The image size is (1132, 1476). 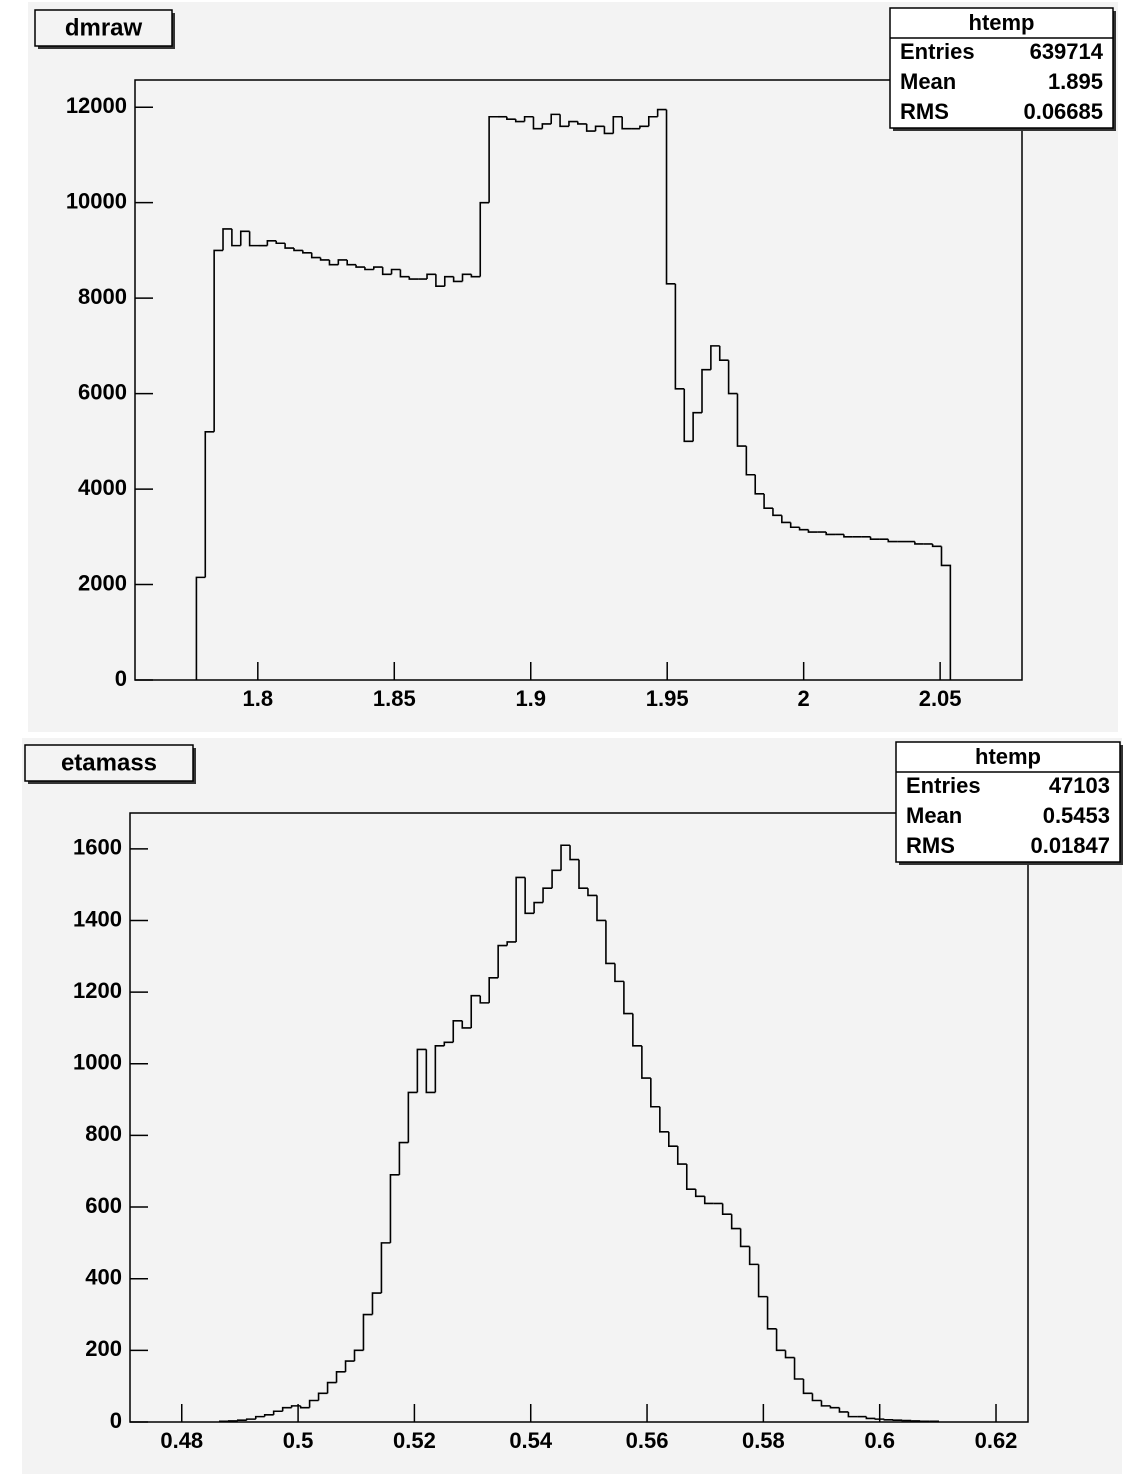 What do you see at coordinates (103, 1205) in the screenshot?
I see `y-tick-label: 600` at bounding box center [103, 1205].